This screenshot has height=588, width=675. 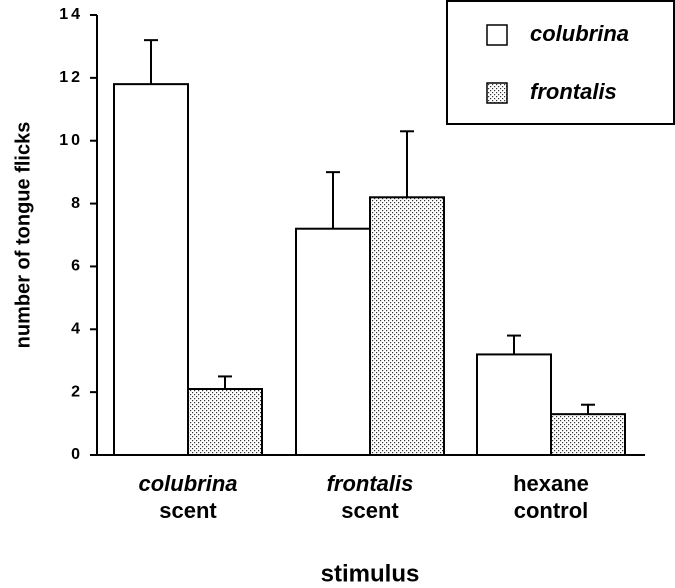 What do you see at coordinates (23, 235) in the screenshot?
I see `y-axis-label: number of tongue flicks` at bounding box center [23, 235].